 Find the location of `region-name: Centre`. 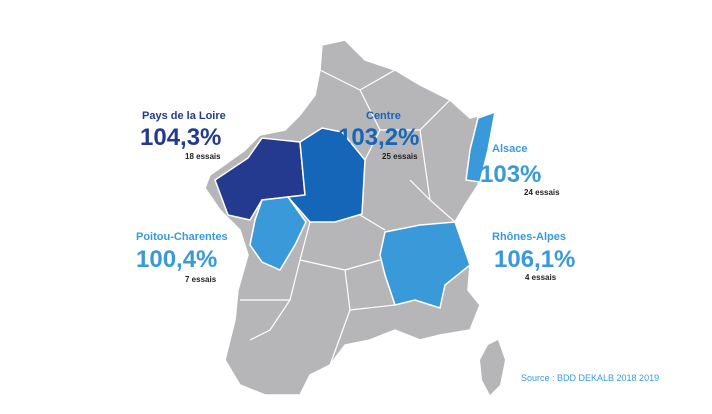

region-name: Centre is located at coordinates (383, 116).